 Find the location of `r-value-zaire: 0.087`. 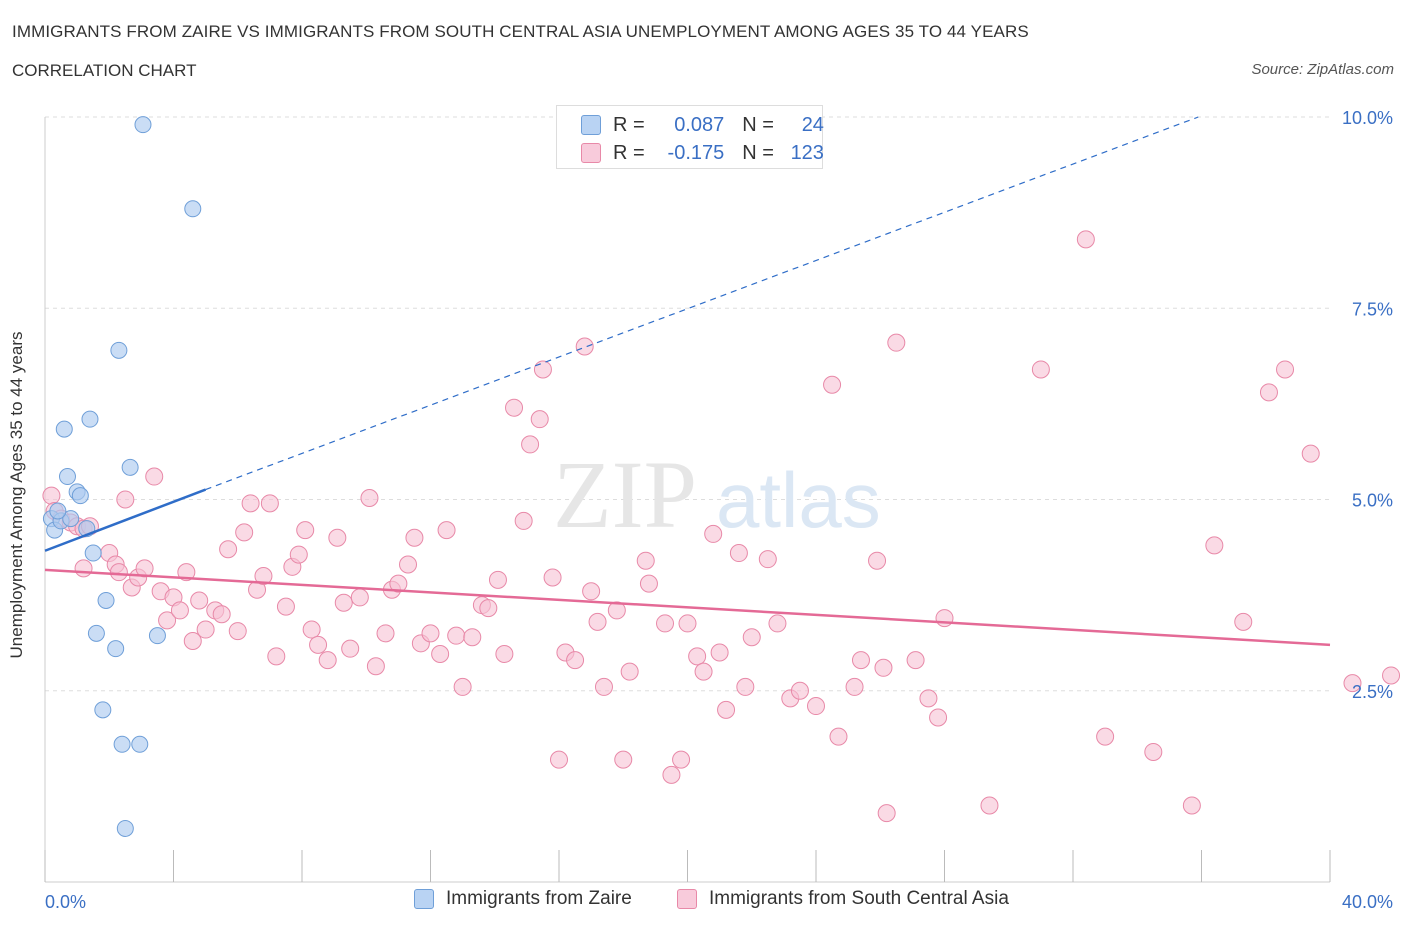

r-value-zaire: 0.087 is located at coordinates (699, 124).